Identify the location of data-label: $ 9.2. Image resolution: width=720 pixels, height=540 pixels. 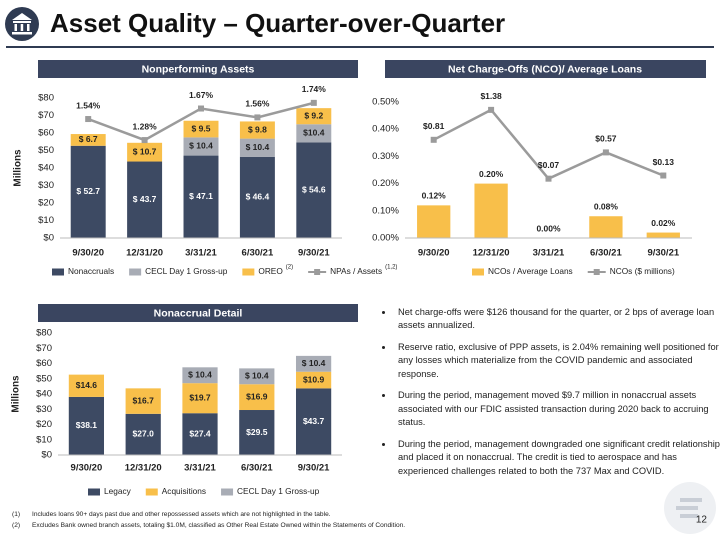
(313, 115).